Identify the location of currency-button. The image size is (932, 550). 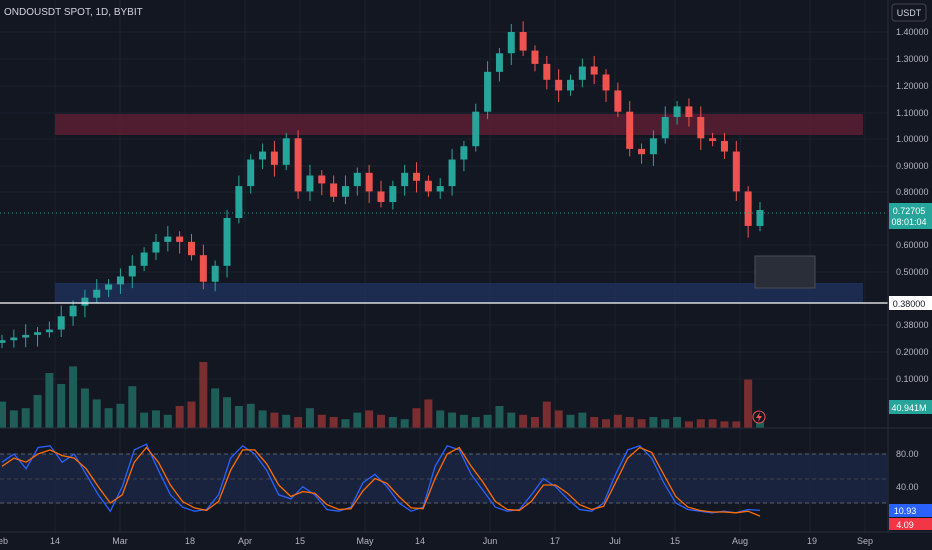
(909, 12).